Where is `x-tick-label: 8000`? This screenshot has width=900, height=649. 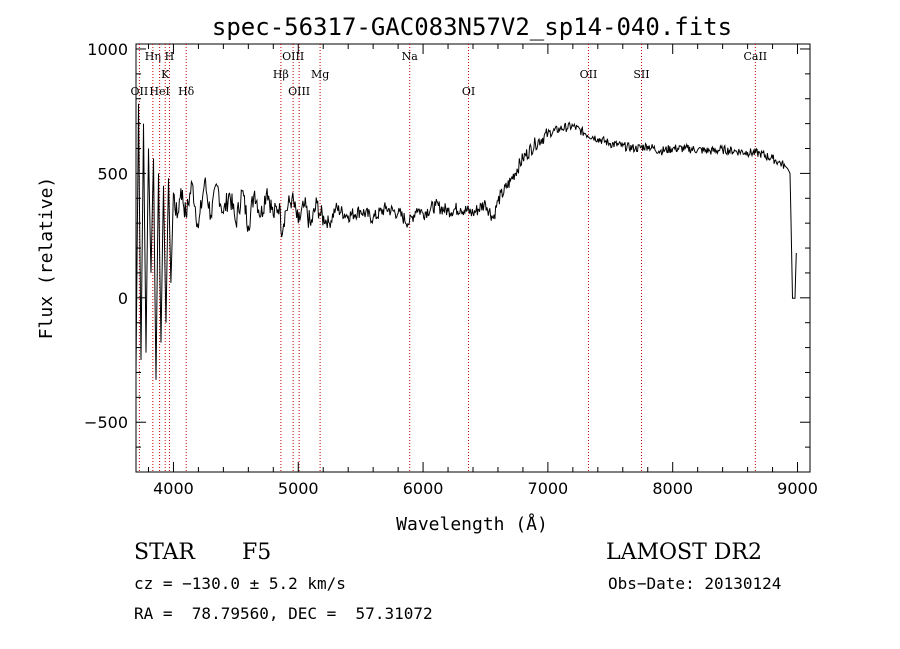 x-tick-label: 8000 is located at coordinates (672, 488).